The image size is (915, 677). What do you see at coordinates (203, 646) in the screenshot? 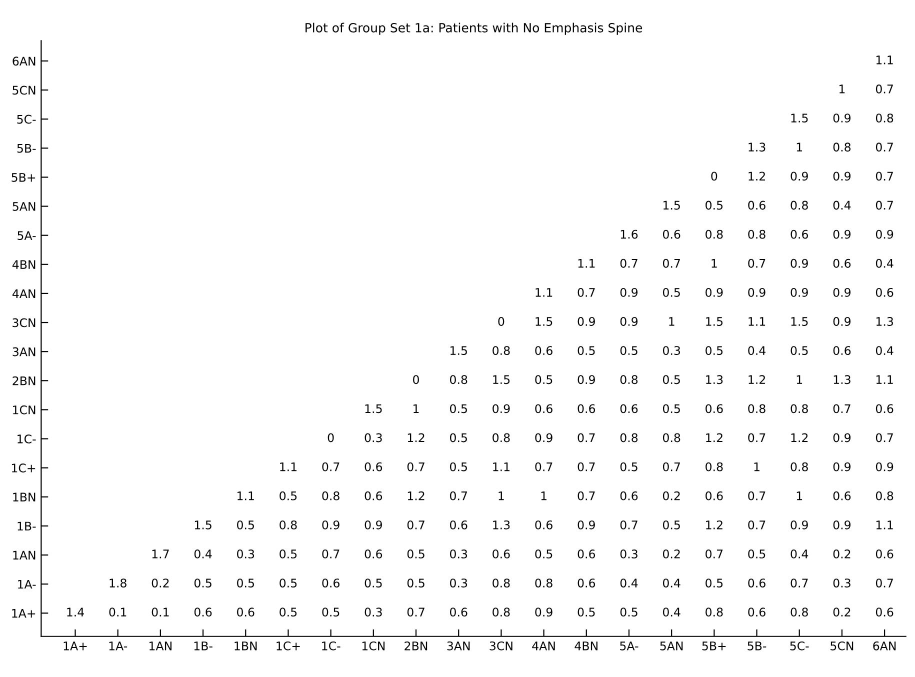
I see `x-tick-label: 1B-` at bounding box center [203, 646].